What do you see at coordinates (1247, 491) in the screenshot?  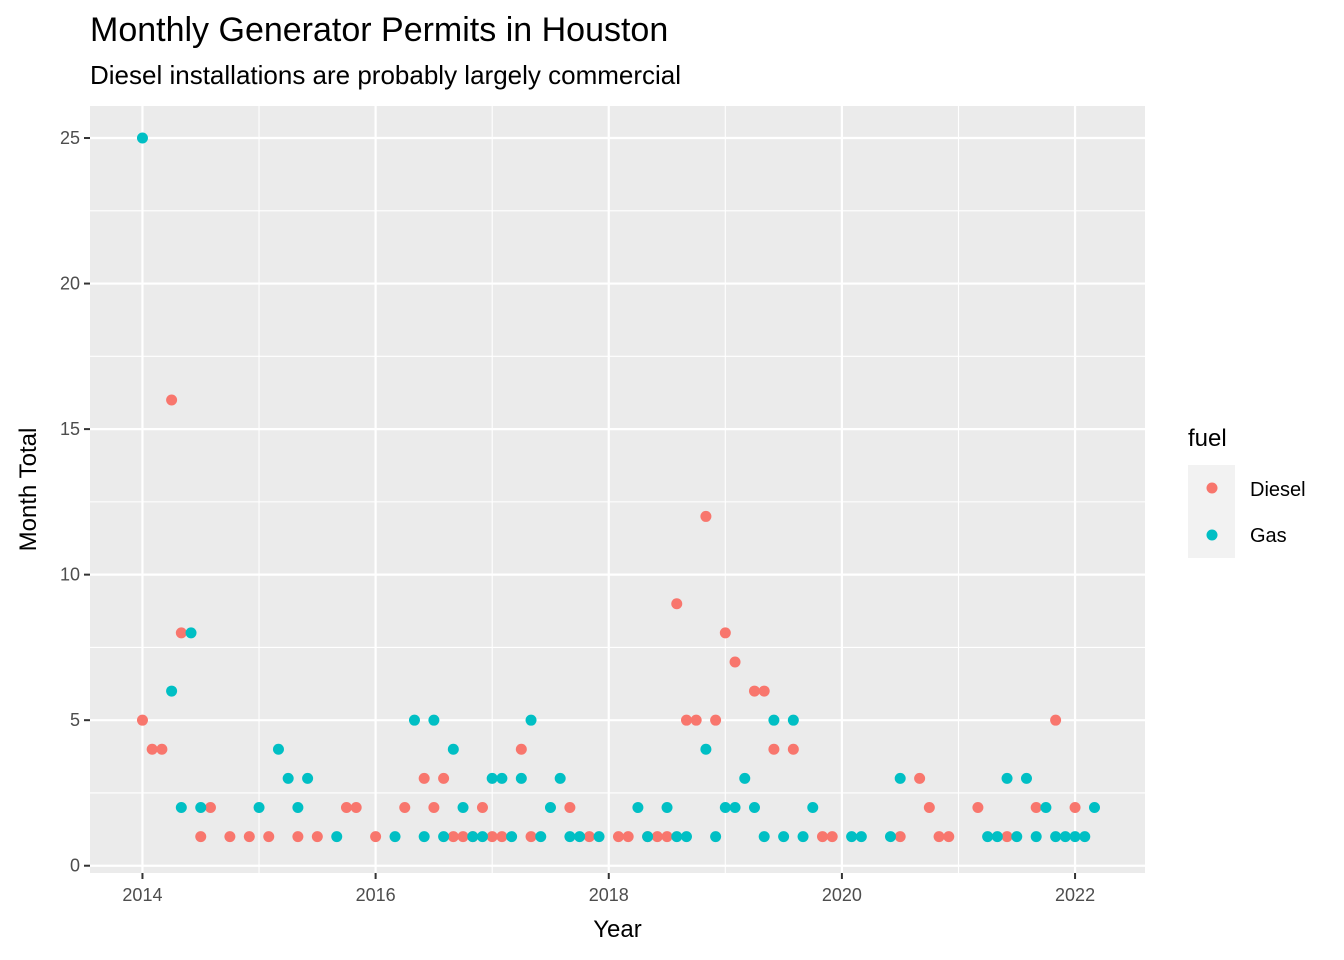 I see `legend: fuel Diesel Gas` at bounding box center [1247, 491].